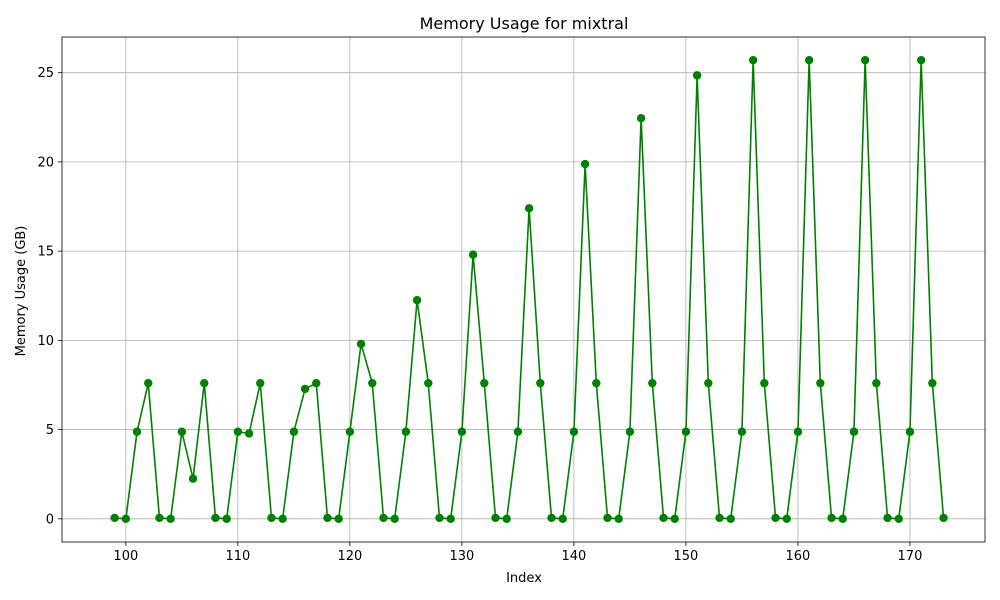 The height and width of the screenshot is (600, 1000). Describe the element at coordinates (45, 252) in the screenshot. I see `y-tick-label: 15` at that location.